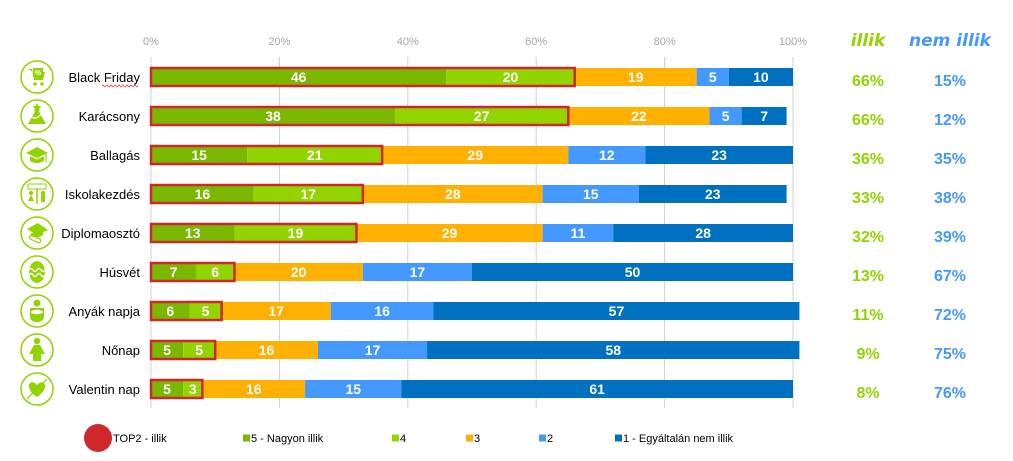 The height and width of the screenshot is (461, 1013). What do you see at coordinates (950, 120) in the screenshot?
I see `summary-value: 12%` at bounding box center [950, 120].